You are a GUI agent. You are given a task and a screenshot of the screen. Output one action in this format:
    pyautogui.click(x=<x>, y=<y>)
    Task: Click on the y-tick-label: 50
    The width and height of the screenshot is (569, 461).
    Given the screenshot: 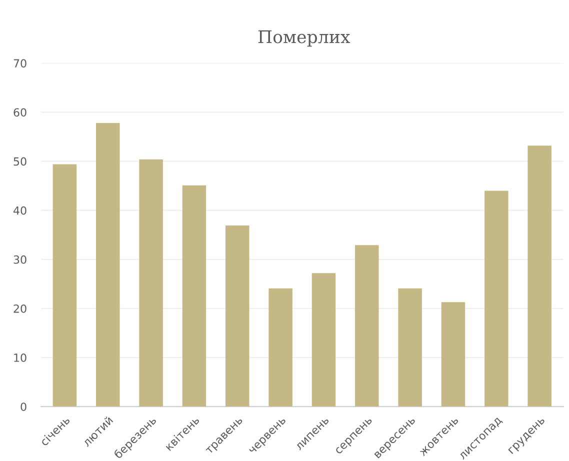 What is the action you would take?
    pyautogui.click(x=20, y=161)
    